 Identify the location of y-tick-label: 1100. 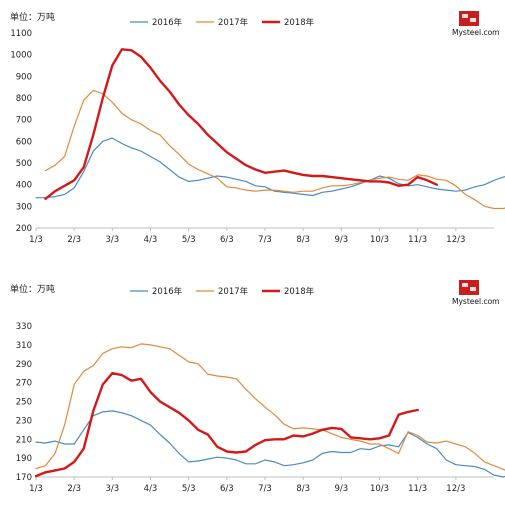
(21, 34).